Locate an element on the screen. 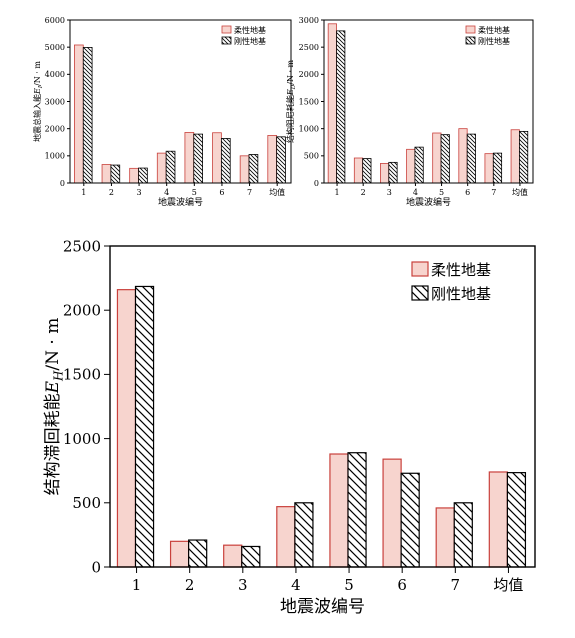 This screenshot has width=575, height=638. y-axis-label: 地震总输入能EI/N · m is located at coordinates (38, 101).